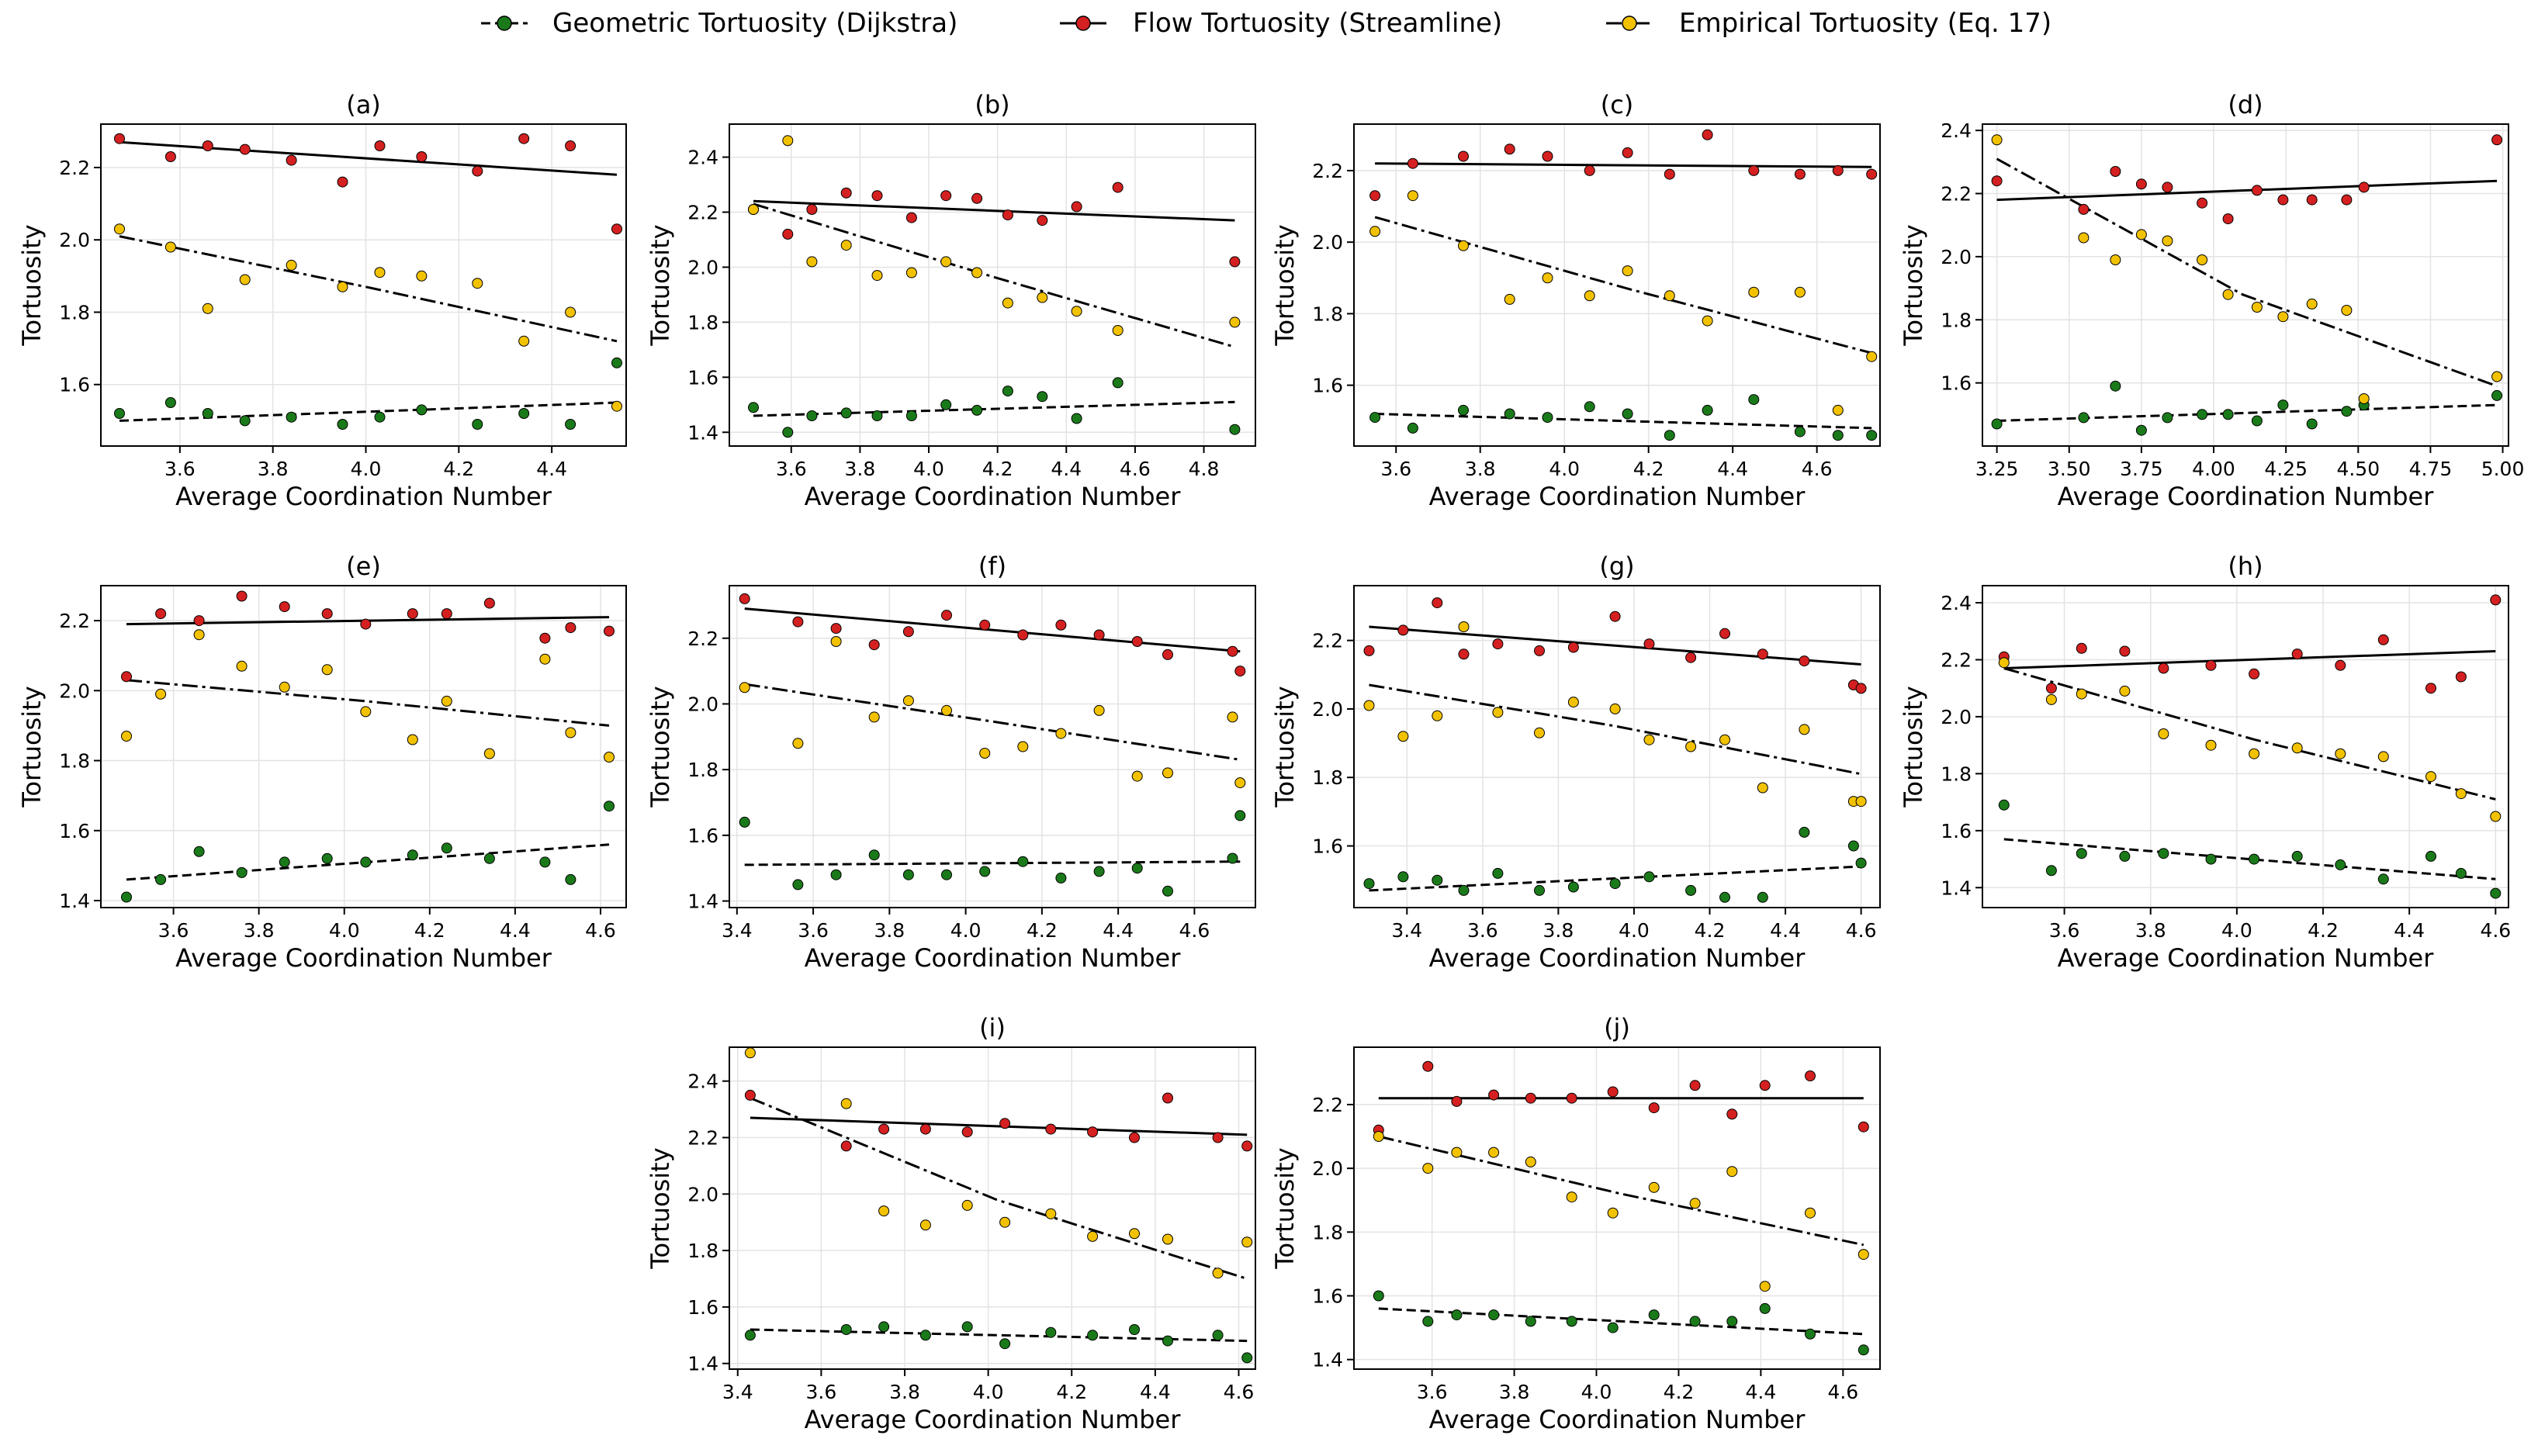  Describe the element at coordinates (363, 746) in the screenshot. I see `axes-frame` at that location.